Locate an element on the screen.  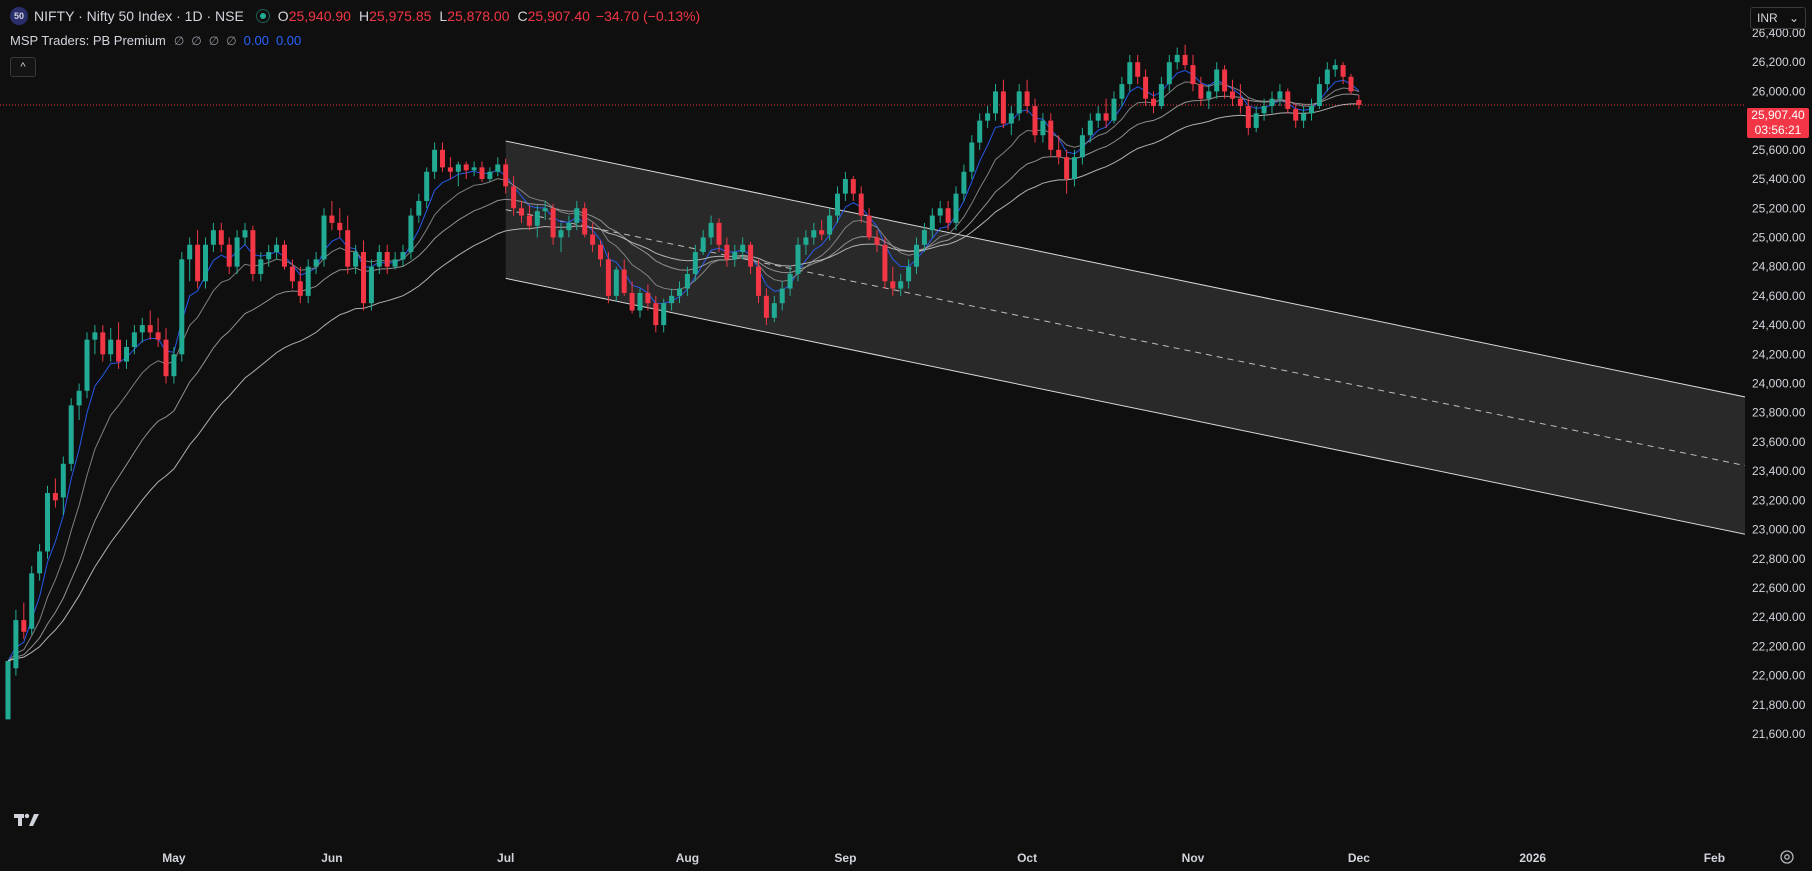
tradingview-logo-icon is located at coordinates (27, 822).